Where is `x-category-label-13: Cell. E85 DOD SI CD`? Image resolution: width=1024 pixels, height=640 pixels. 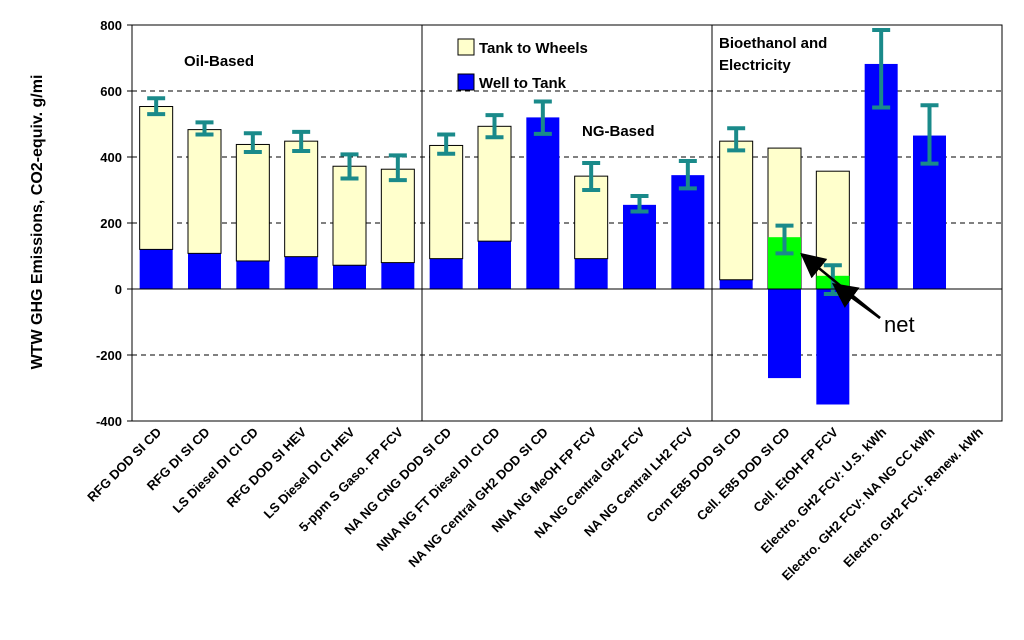 x-category-label-13: Cell. E85 DOD SI CD is located at coordinates (743, 474).